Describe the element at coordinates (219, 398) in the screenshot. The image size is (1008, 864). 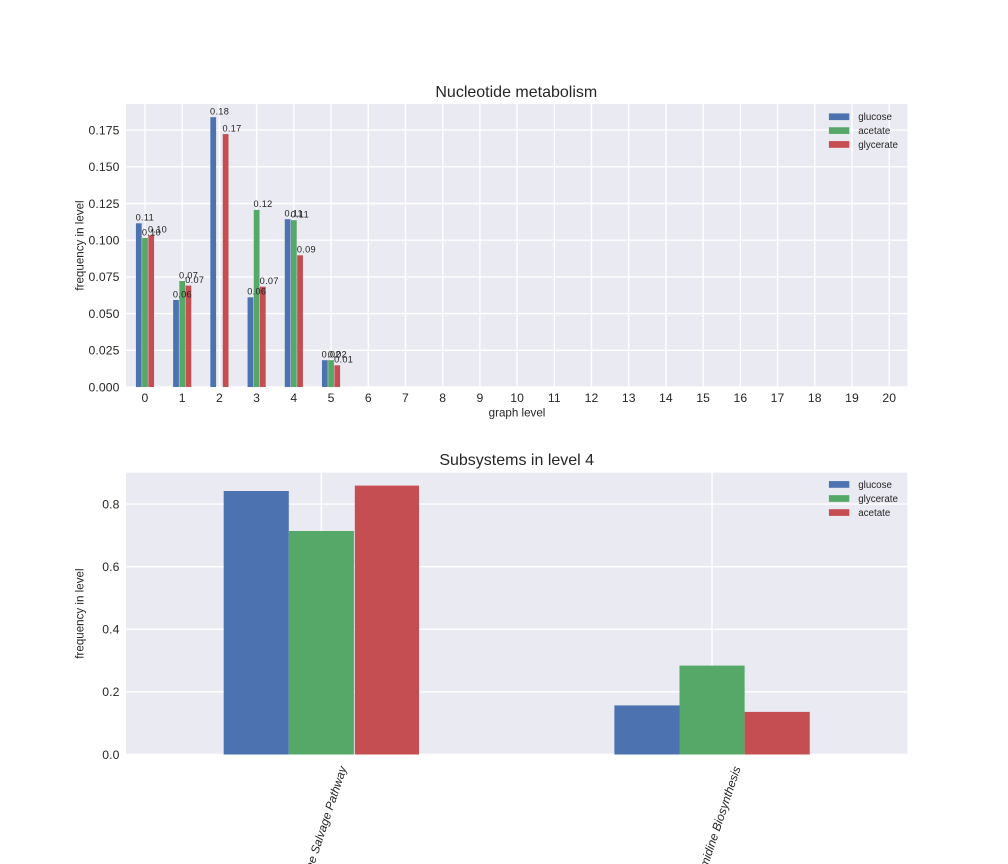
I see `svg-text: 2` at that location.